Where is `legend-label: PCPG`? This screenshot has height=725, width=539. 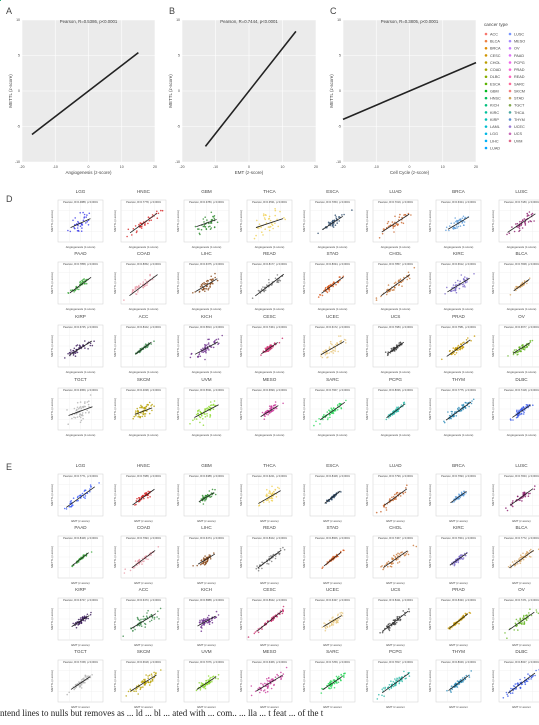
legend-label: PCPG is located at coordinates (519, 63).